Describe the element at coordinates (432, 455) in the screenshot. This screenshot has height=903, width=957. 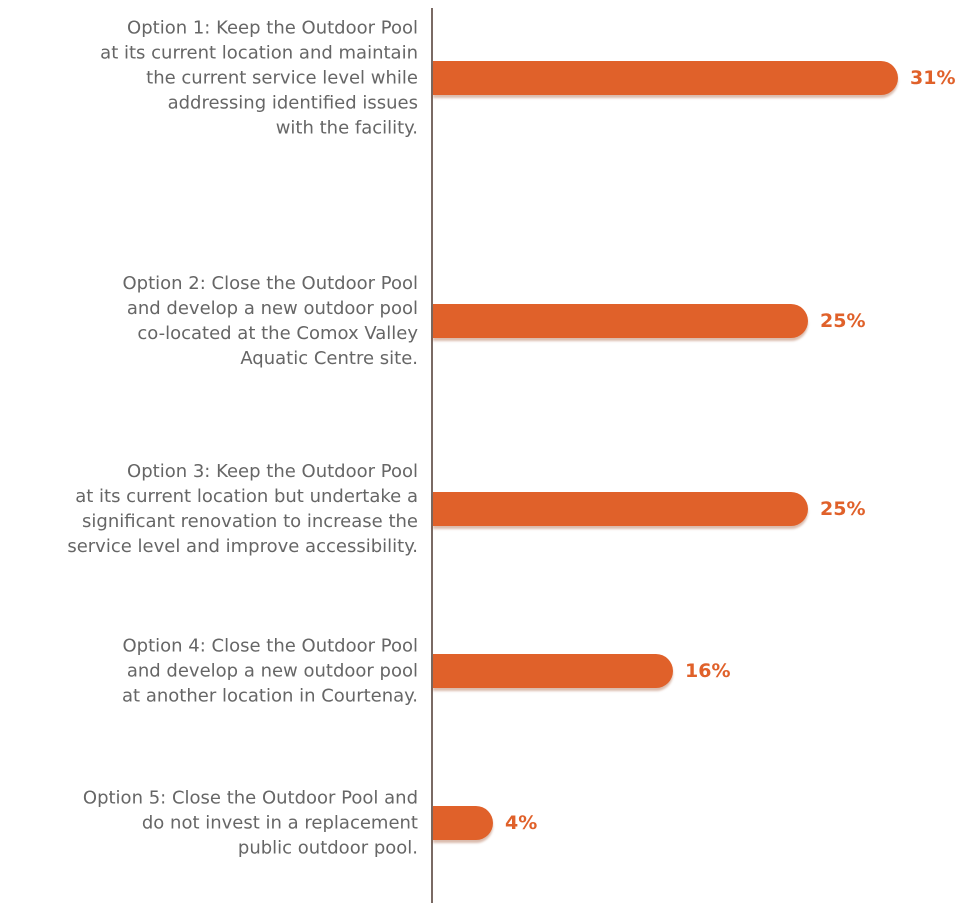
I see `axis-line` at that location.